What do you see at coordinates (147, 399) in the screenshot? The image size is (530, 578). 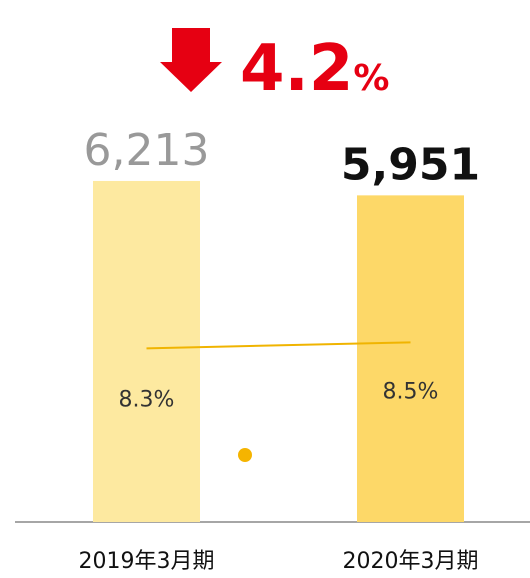 I see `ratio-label: 8.3%` at bounding box center [147, 399].